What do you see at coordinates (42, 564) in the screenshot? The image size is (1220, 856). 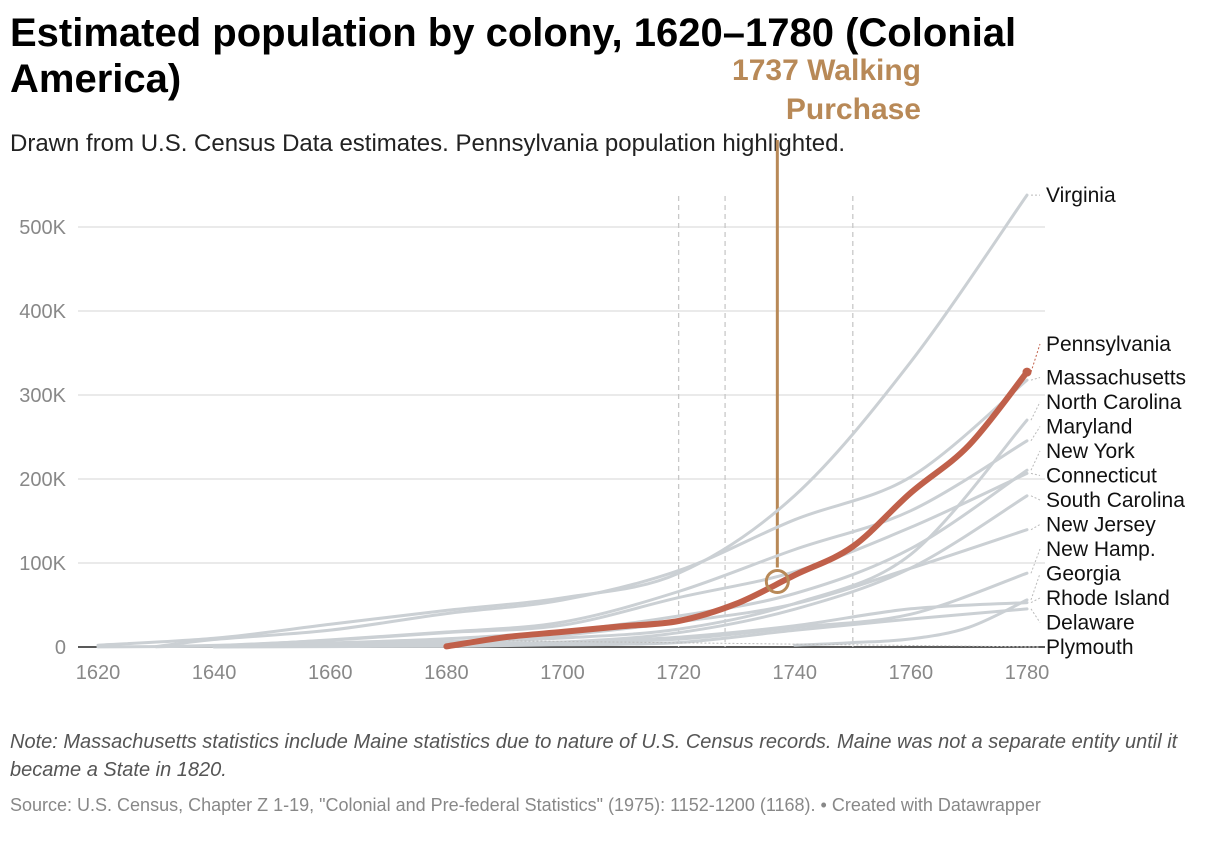 I see `y-tick-label: 100K` at bounding box center [42, 564].